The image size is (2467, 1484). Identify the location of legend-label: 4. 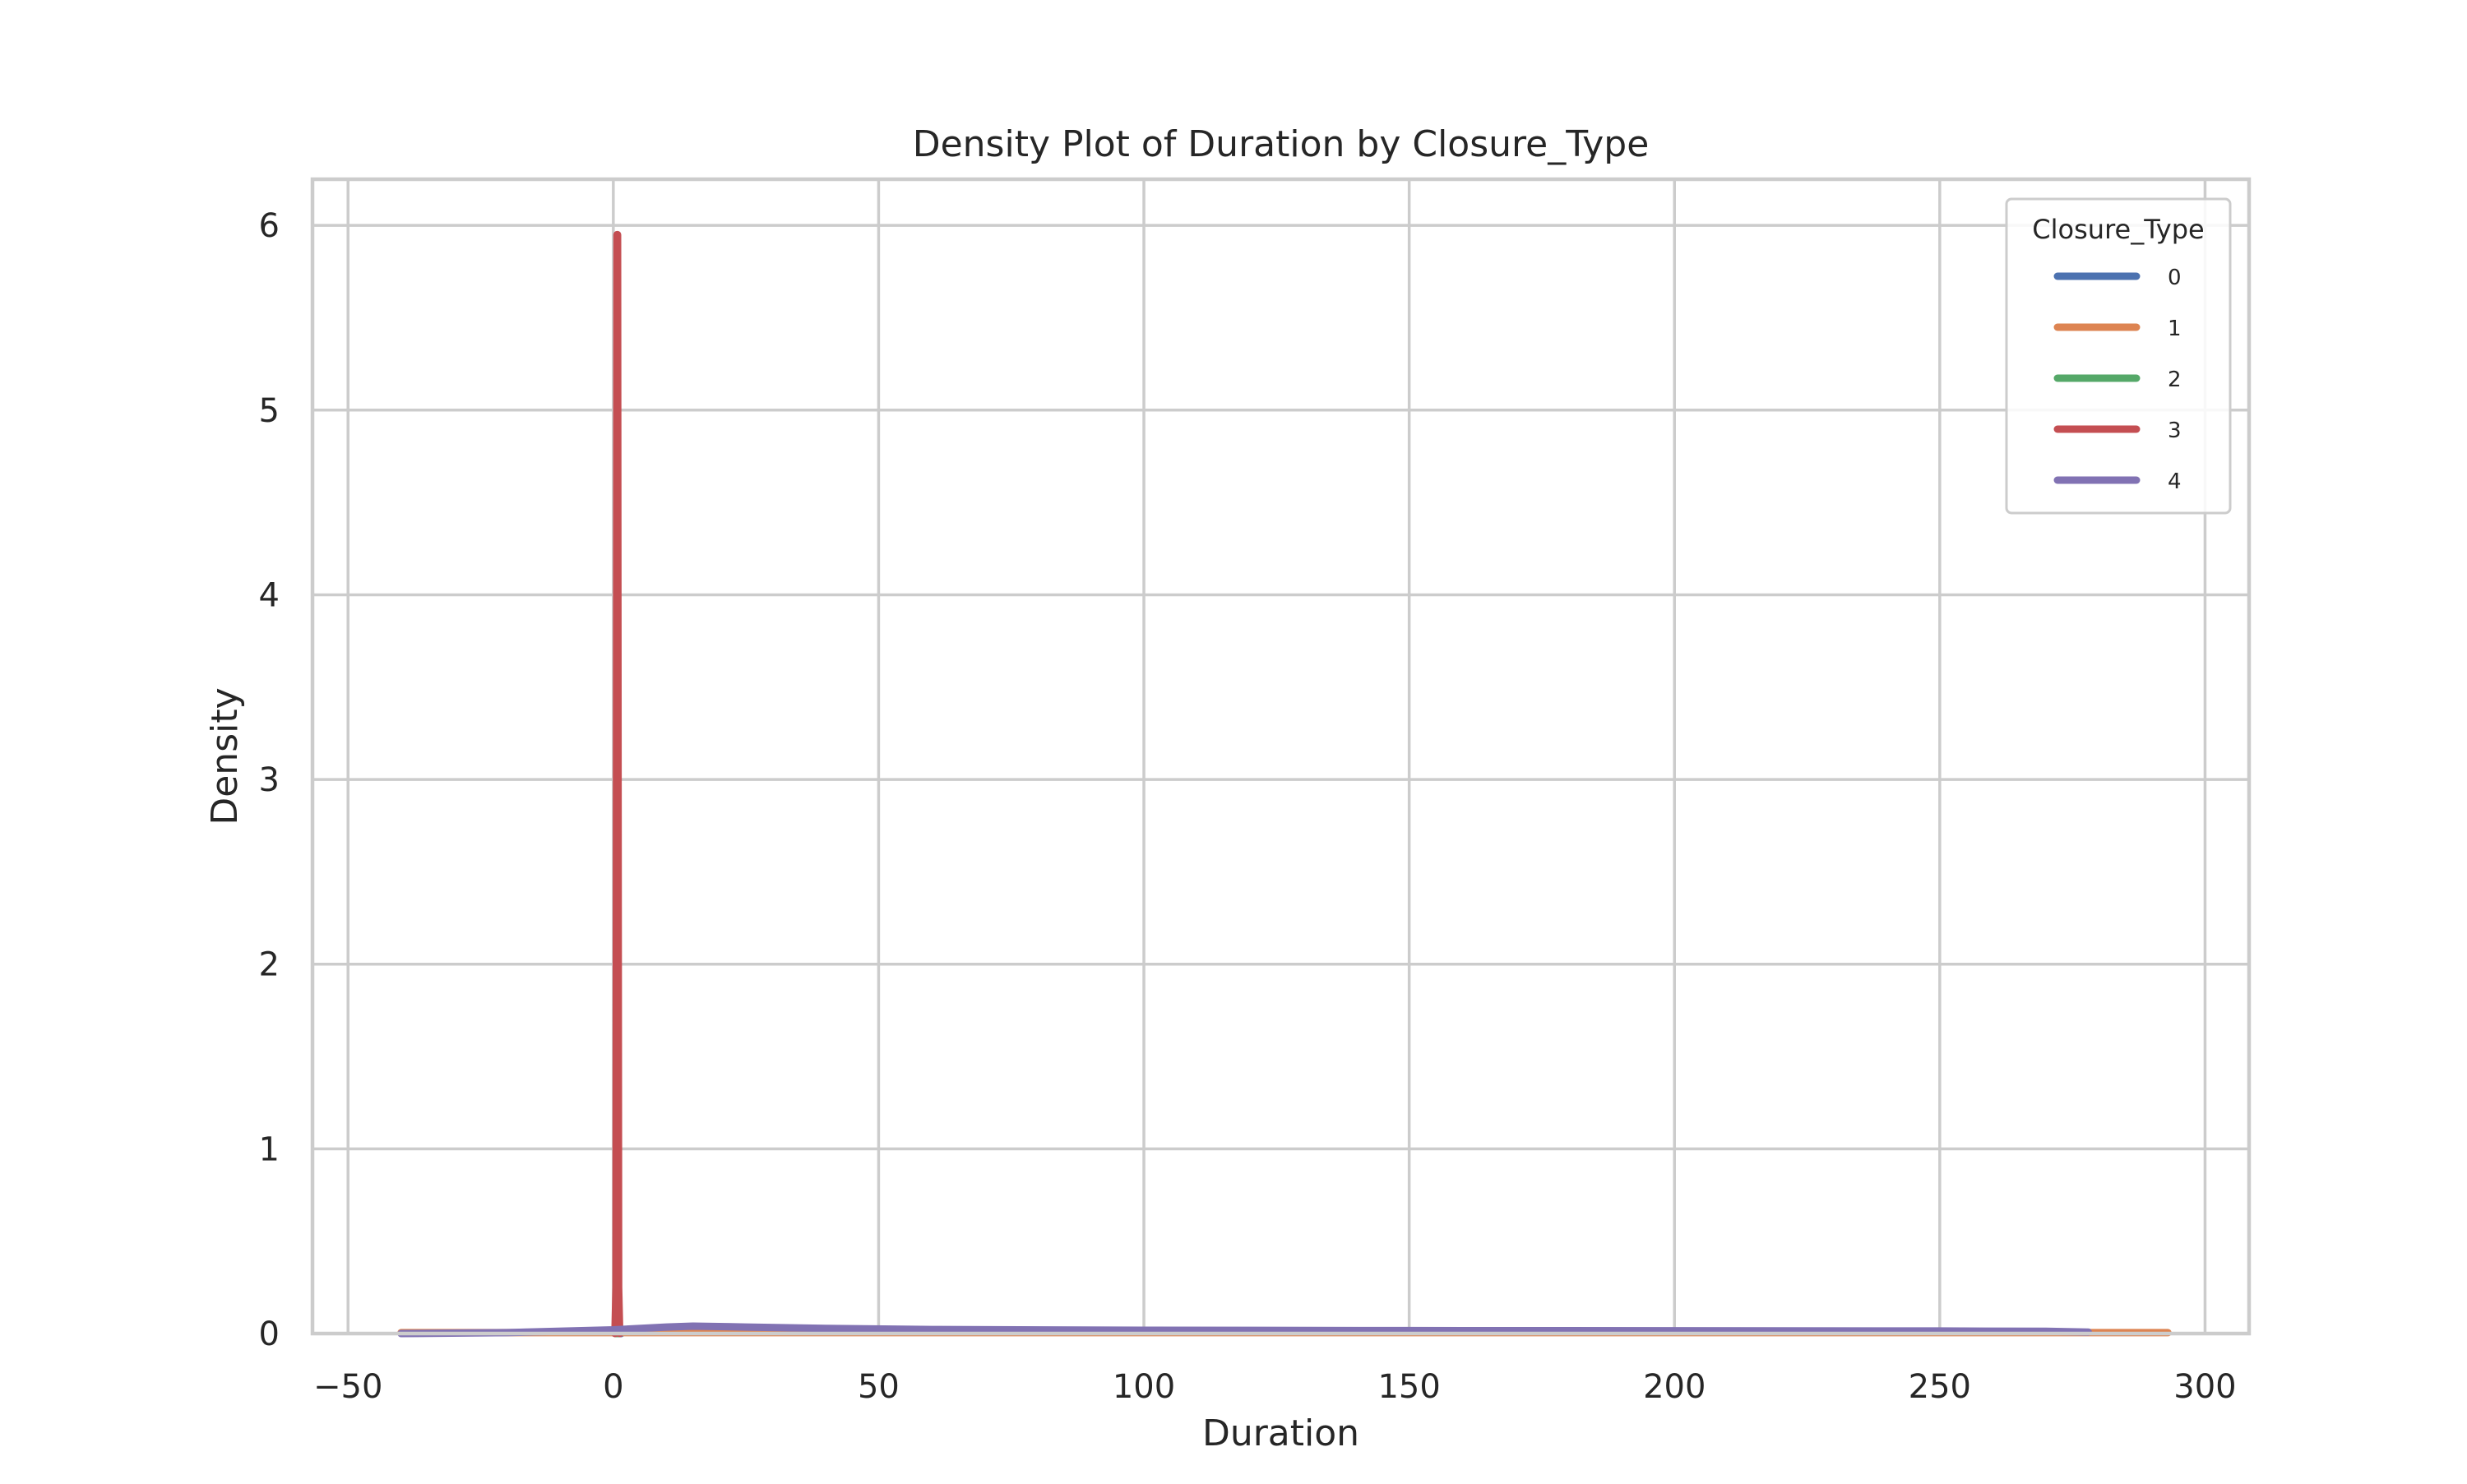
(2175, 481).